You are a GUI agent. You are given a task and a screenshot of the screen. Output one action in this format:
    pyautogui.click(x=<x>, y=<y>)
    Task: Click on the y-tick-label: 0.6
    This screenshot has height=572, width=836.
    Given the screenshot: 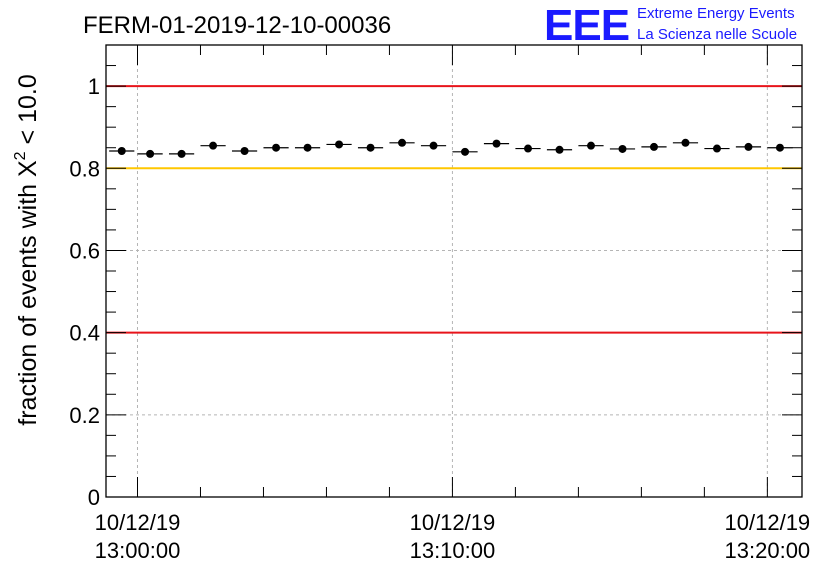 What is the action you would take?
    pyautogui.click(x=84, y=250)
    